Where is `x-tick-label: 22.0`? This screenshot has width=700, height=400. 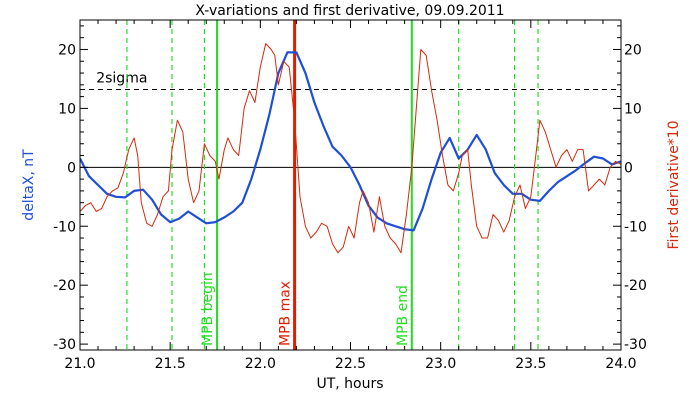
x-tick-label: 22.0 is located at coordinates (260, 364).